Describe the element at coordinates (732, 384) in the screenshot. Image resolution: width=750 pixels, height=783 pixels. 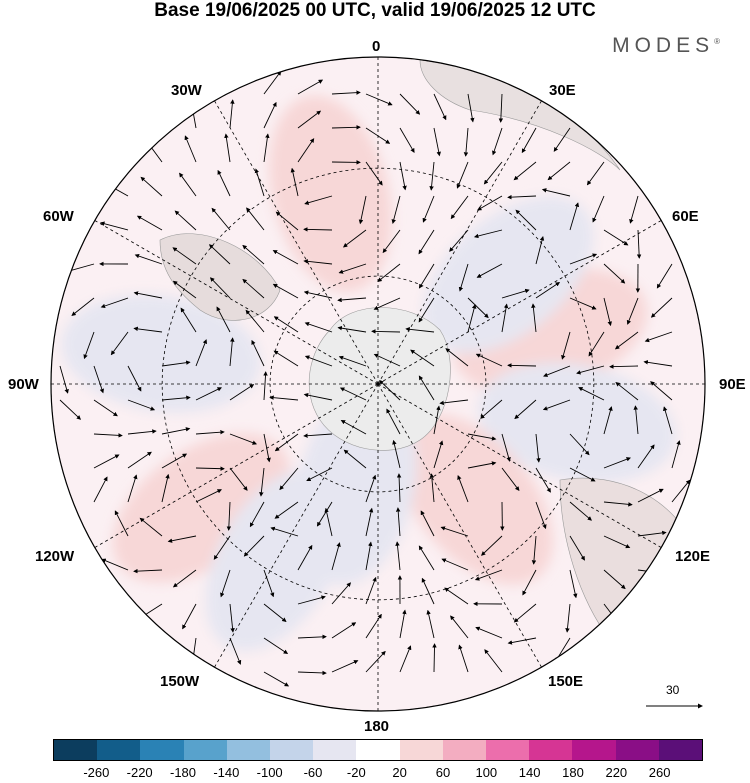
I see `lon-label-90e: 90E` at that location.